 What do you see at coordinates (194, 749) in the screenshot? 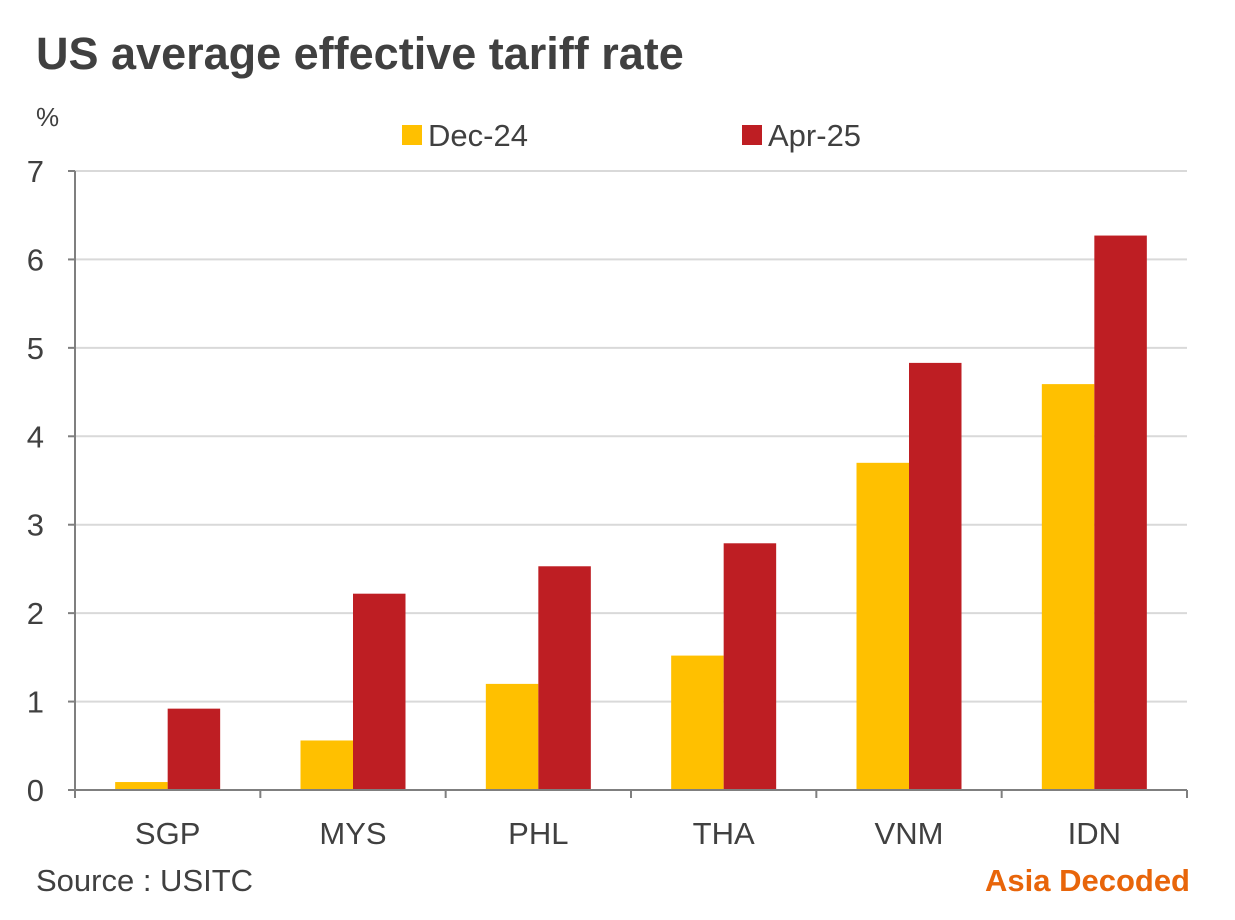
I see `bar-apr-25-sgp` at bounding box center [194, 749].